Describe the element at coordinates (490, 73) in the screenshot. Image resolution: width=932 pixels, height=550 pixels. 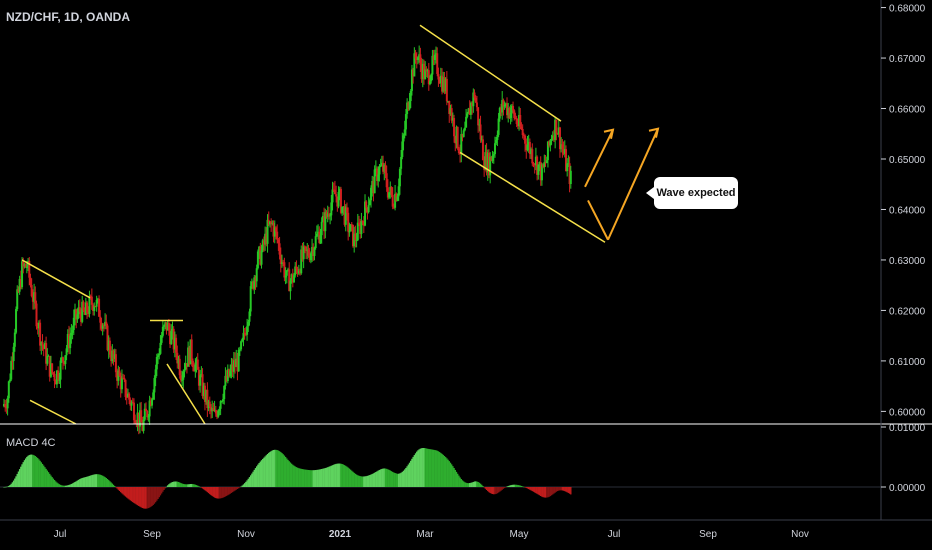
I see `channel-3-upper` at that location.